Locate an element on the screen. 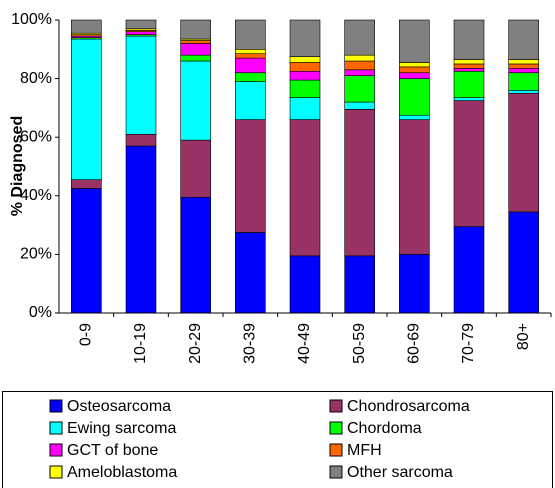  legend-label: GCT of bone is located at coordinates (112, 450).